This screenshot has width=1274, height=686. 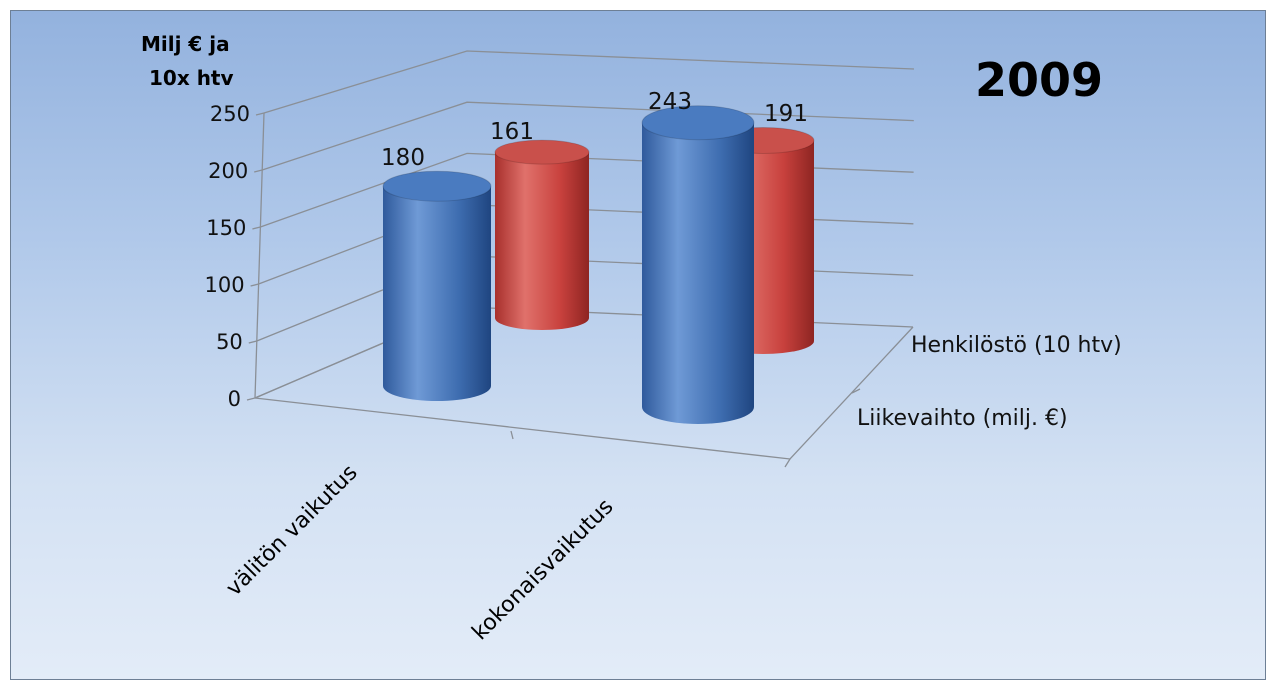 What do you see at coordinates (543, 569) in the screenshot?
I see `category-label-kokonais: kokonaisvaikutus` at bounding box center [543, 569].